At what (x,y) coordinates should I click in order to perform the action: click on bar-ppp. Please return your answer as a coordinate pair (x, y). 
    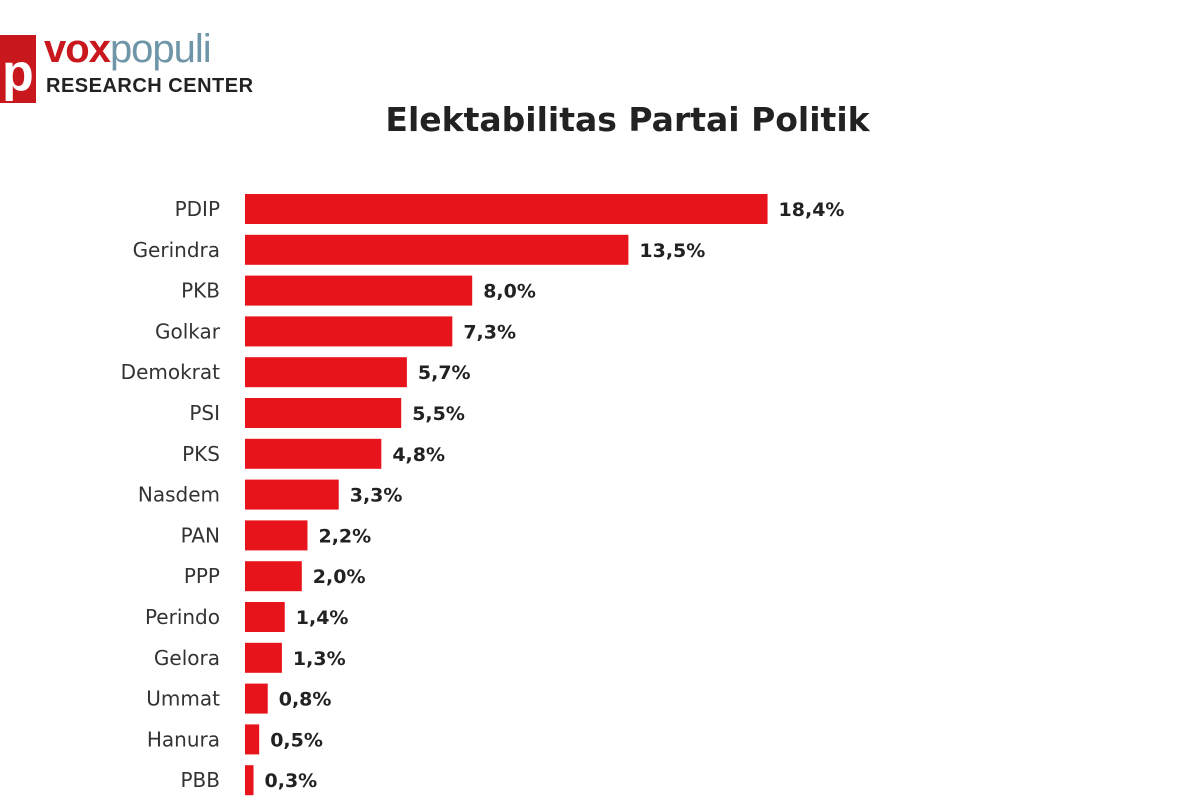
    Looking at the image, I should click on (273, 576).